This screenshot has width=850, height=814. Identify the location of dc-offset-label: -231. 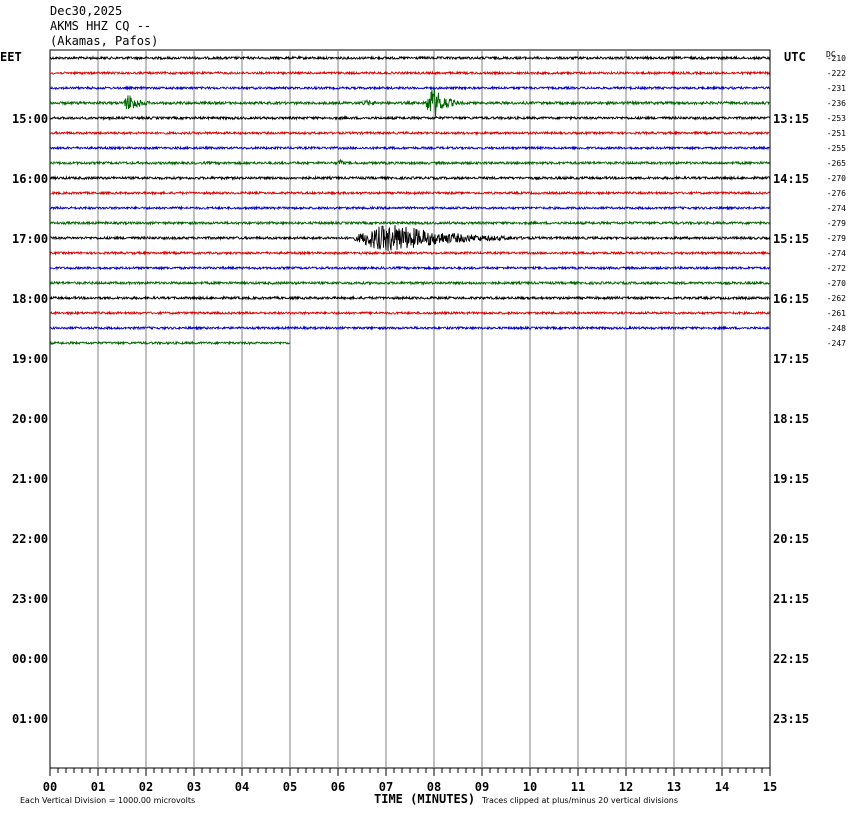
(836, 88).